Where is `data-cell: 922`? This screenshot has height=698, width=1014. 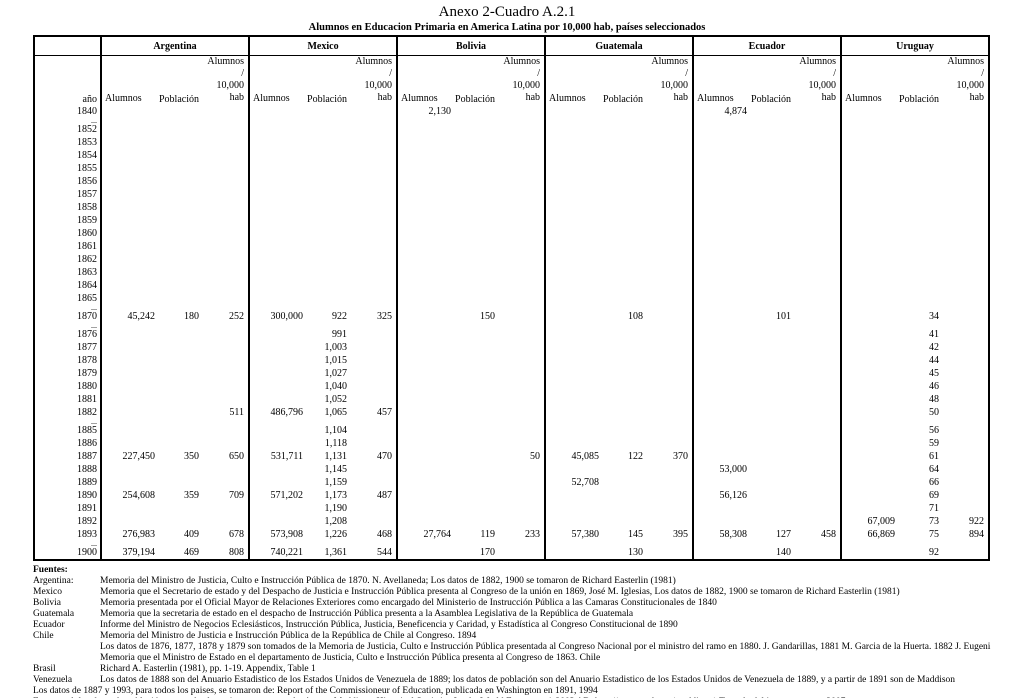
data-cell: 922 is located at coordinates (977, 521).